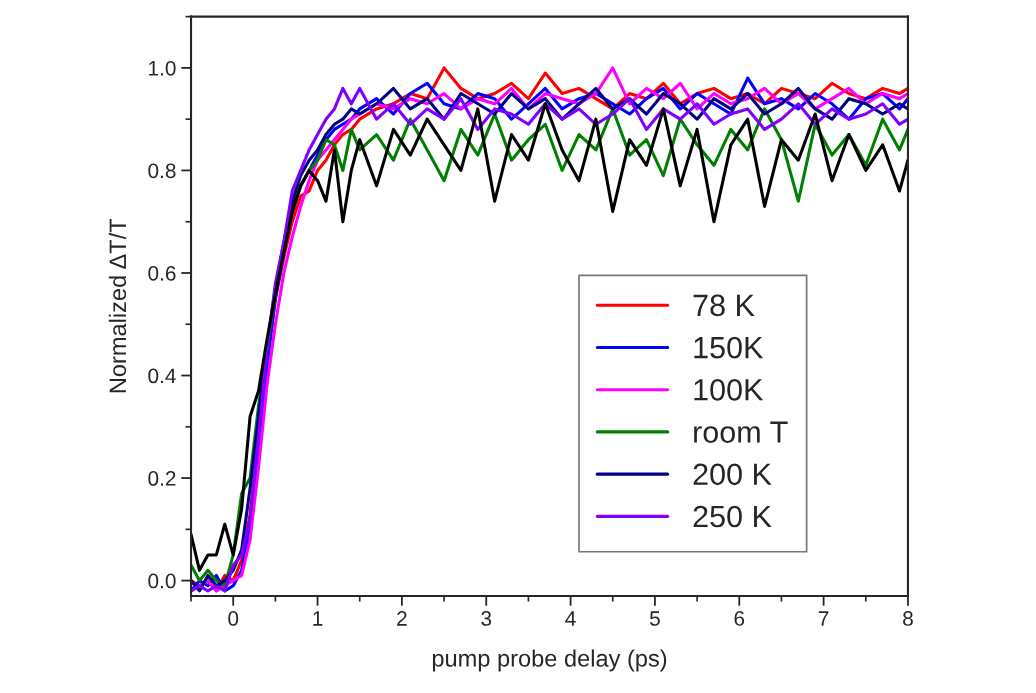 Image resolution: width=1036 pixels, height=693 pixels. I want to click on y-tick-label: 1.0, so click(162, 68).